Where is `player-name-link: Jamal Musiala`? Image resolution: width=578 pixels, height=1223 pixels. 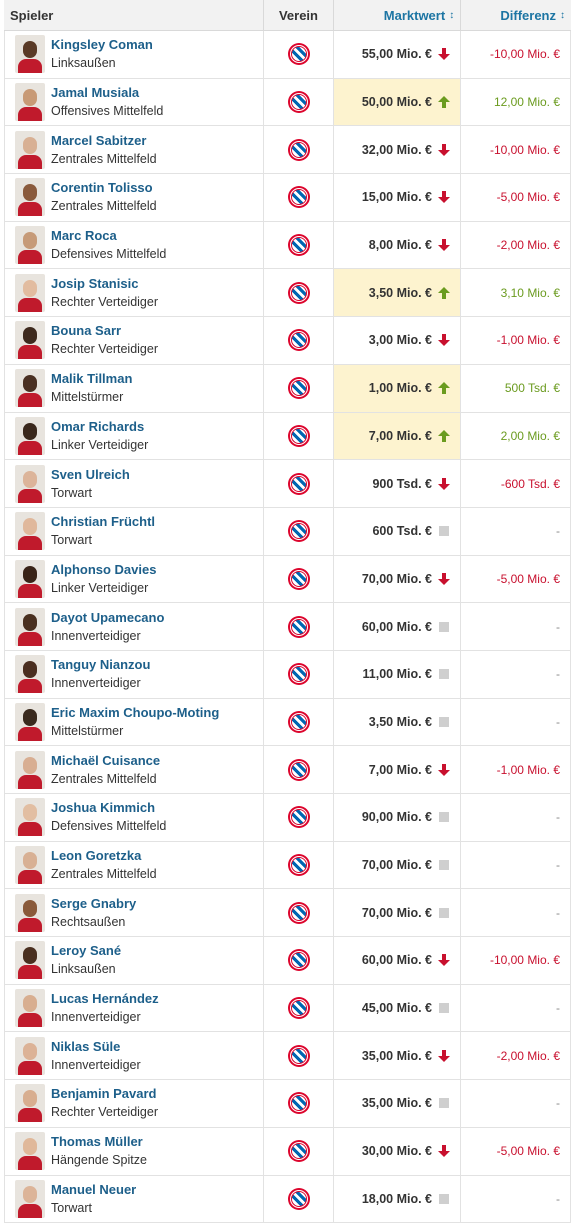
player-name-link: Jamal Musiala is located at coordinates (107, 93).